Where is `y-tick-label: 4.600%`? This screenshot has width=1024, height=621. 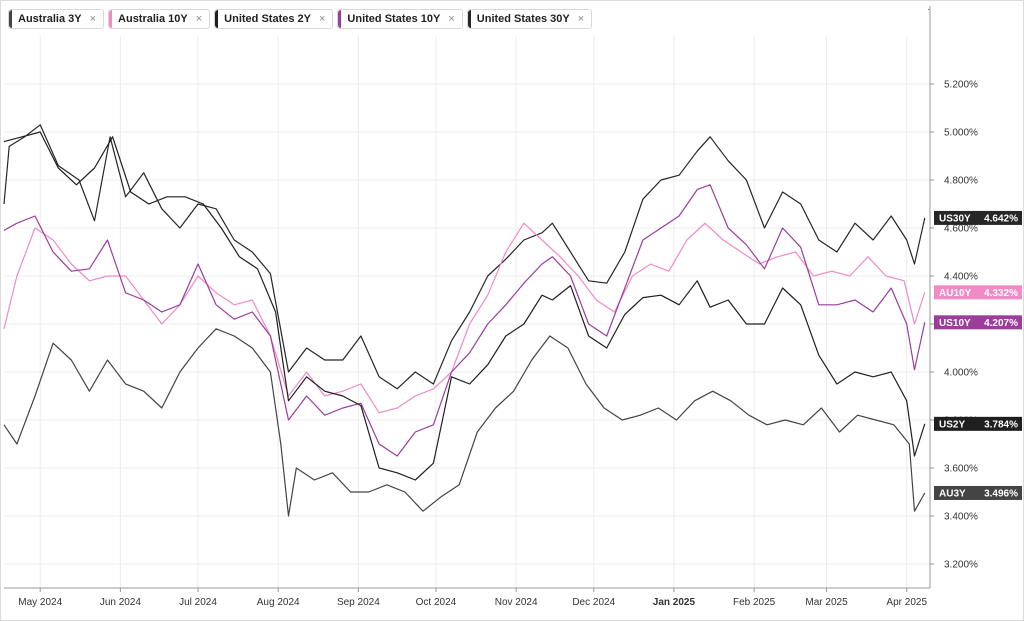 y-tick-label: 4.600% is located at coordinates (961, 229).